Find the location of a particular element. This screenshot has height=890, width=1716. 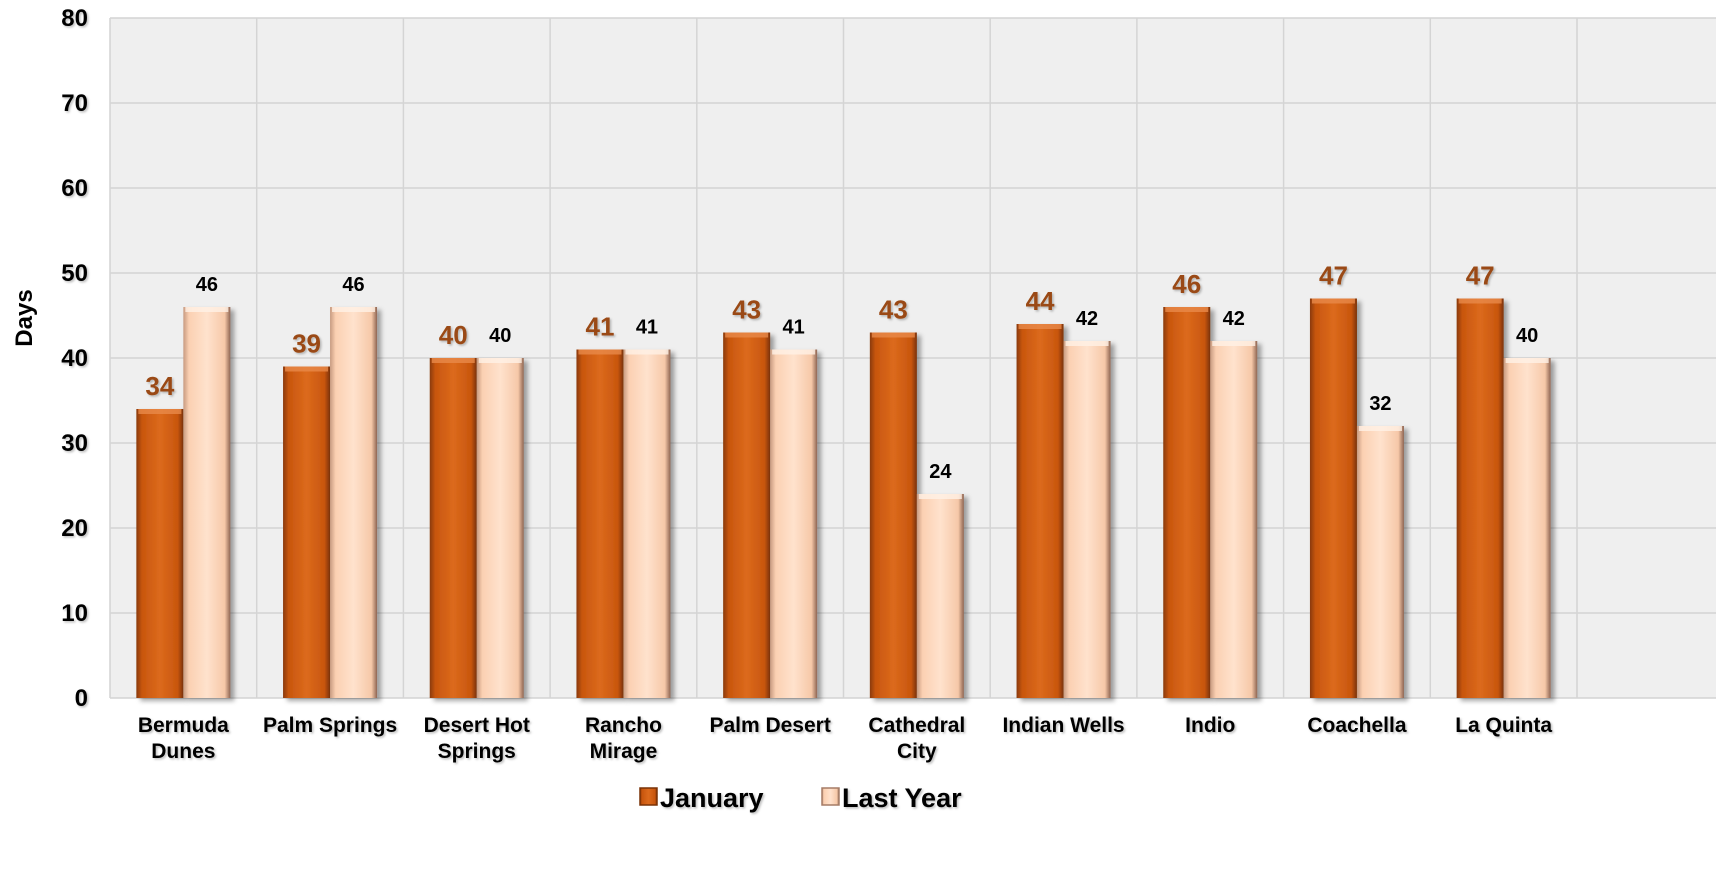

x-tick-label: Palm Springs is located at coordinates (330, 725).